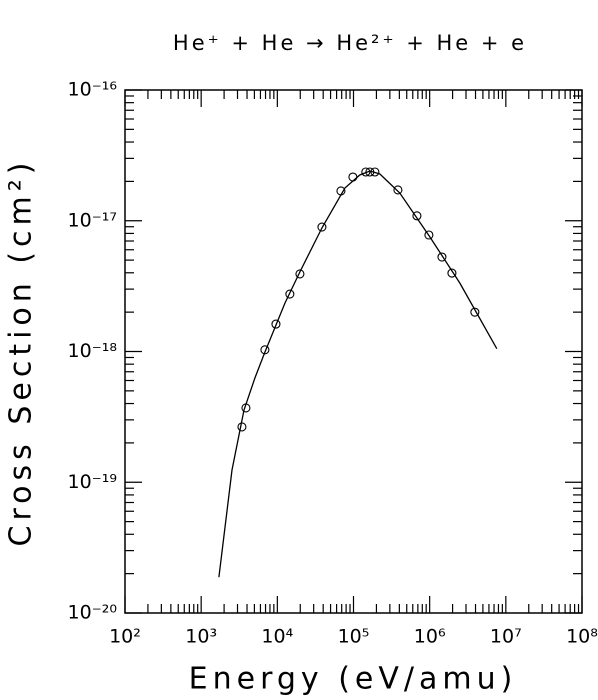 This screenshot has width=598, height=700. Describe the element at coordinates (92, 220) in the screenshot. I see `y-tick-label: 10⁻¹⁷` at that location.